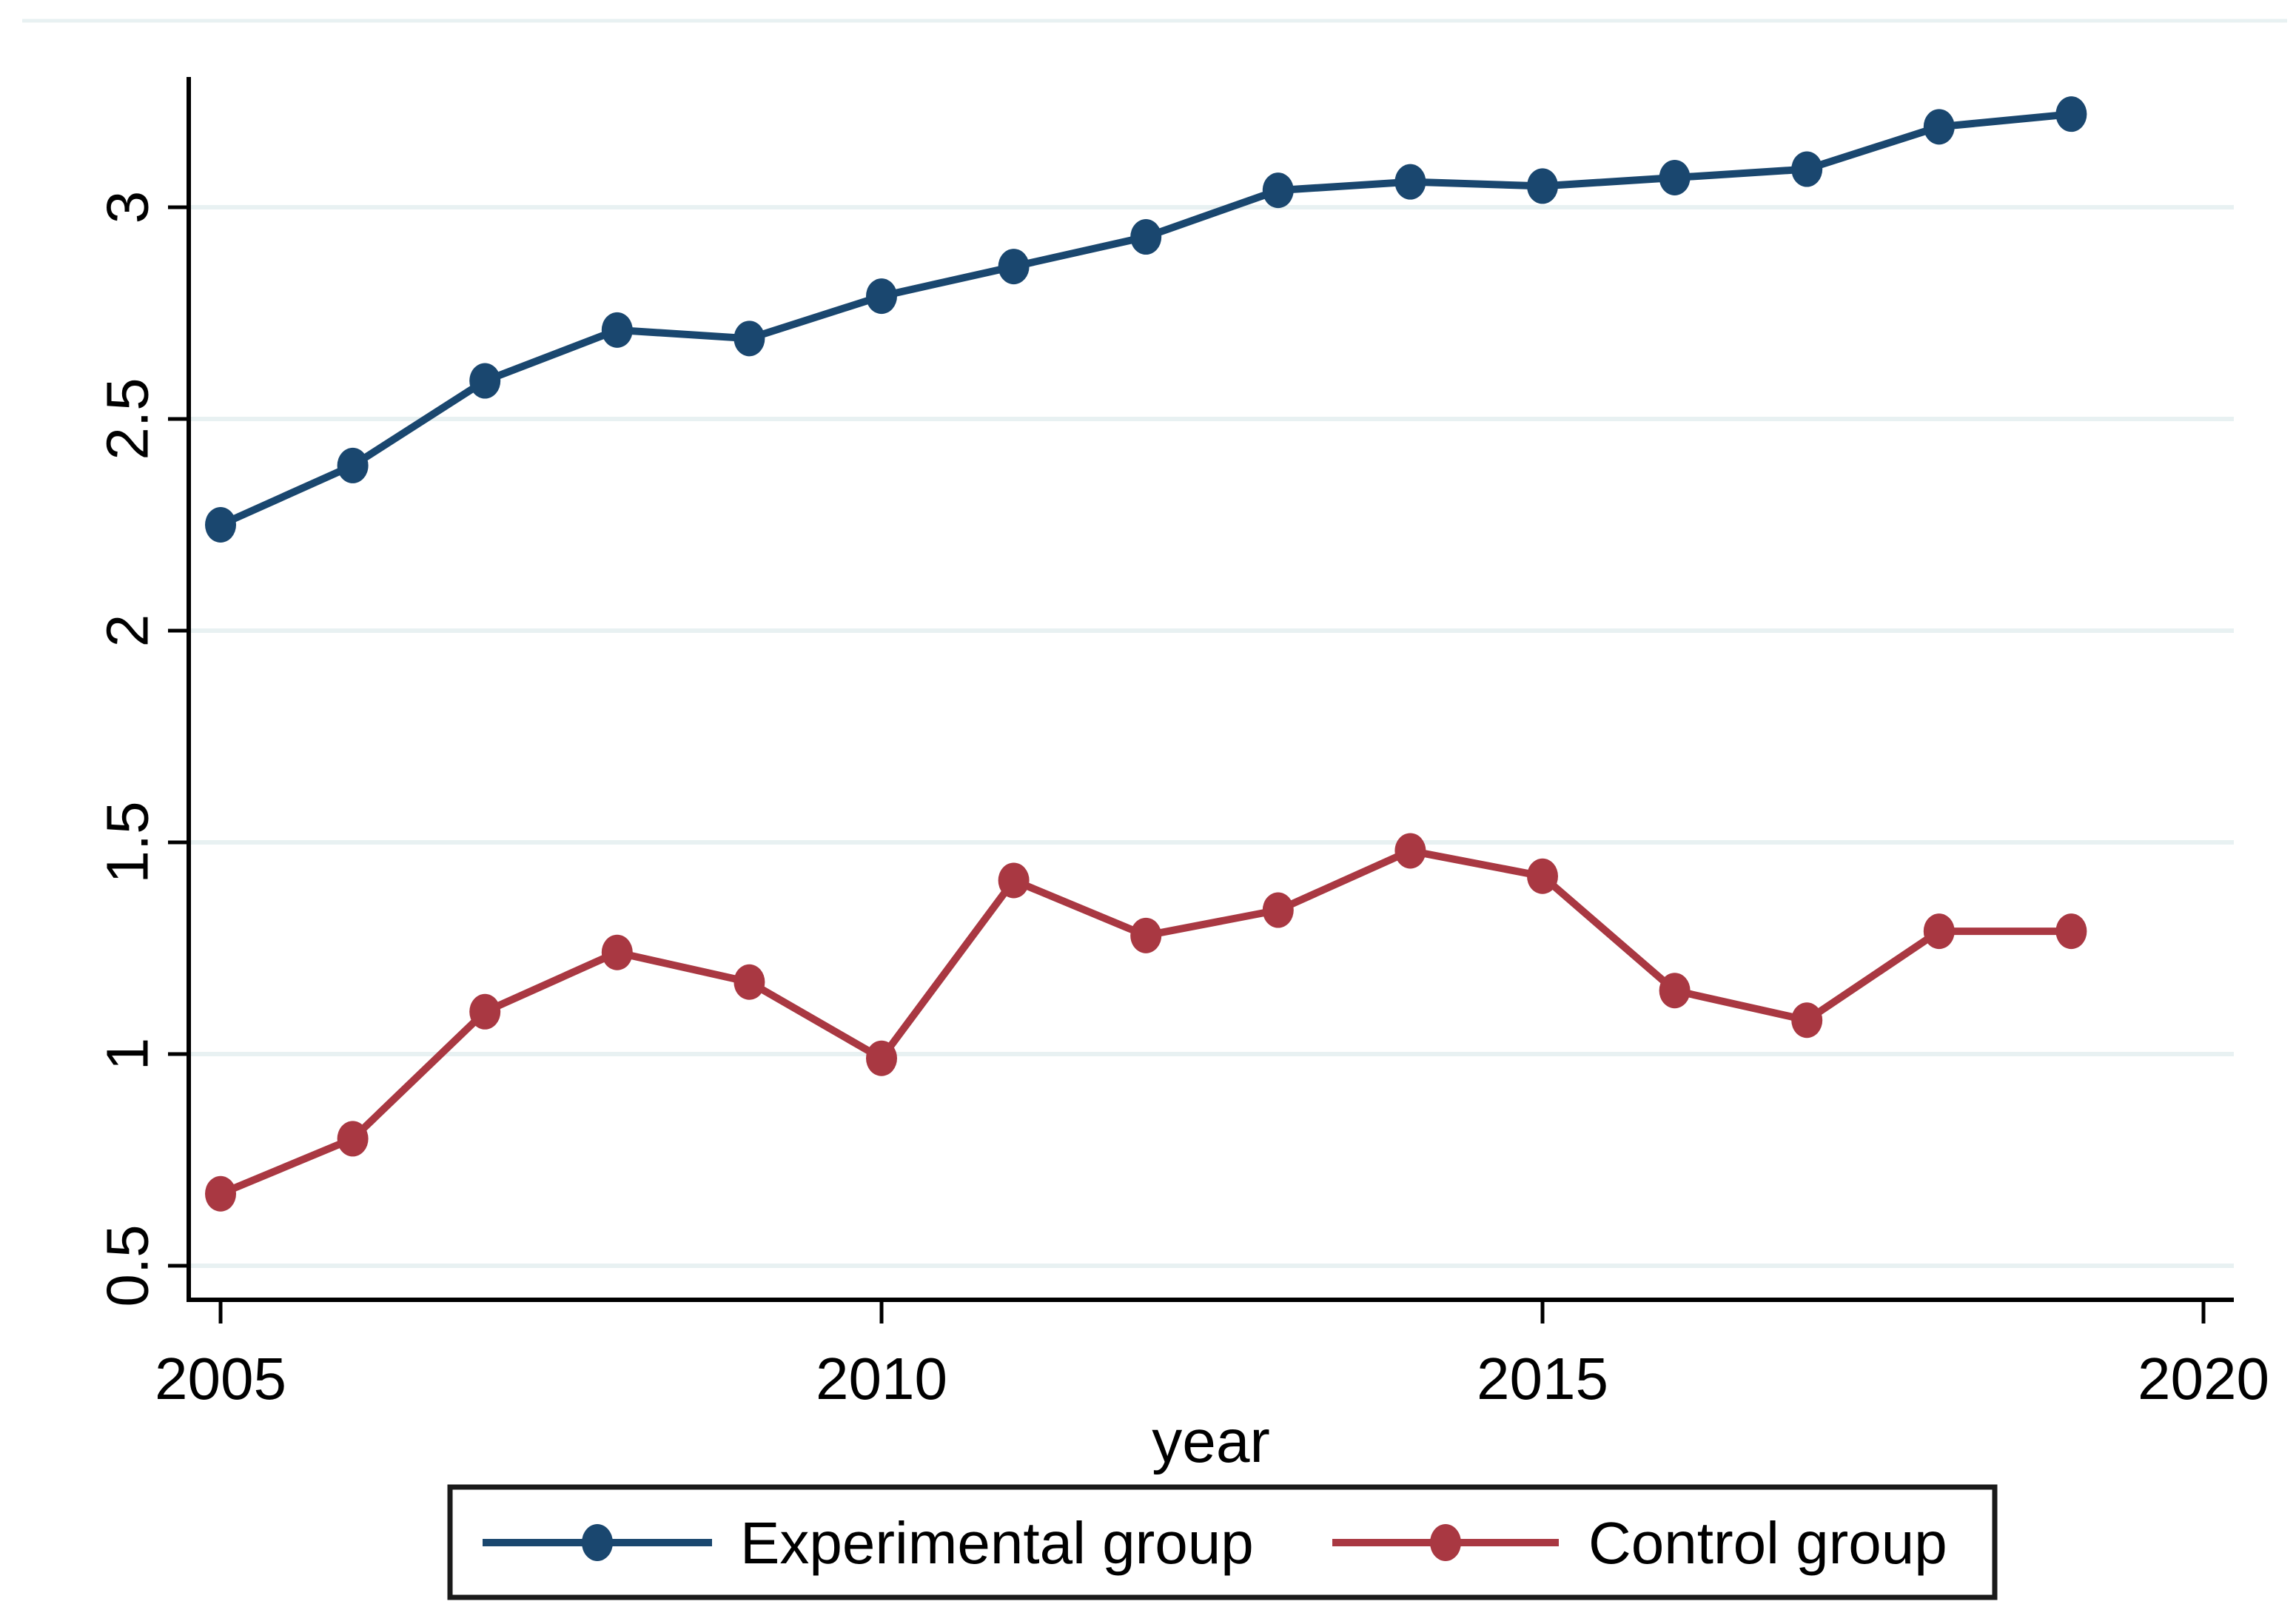  I want to click on y-tick-label: 2, so click(128, 631).